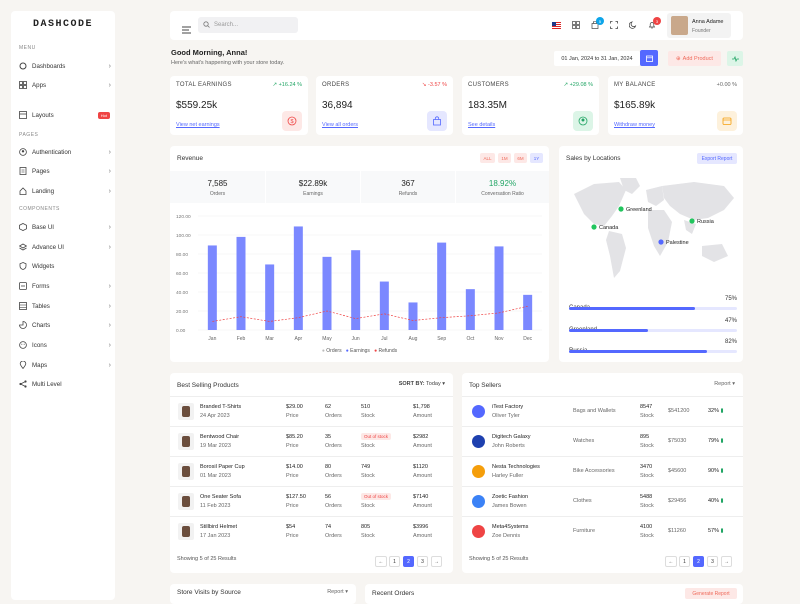 This screenshot has height=604, width=800. What do you see at coordinates (220, 441) in the screenshot?
I see `product-name: Bentwood Chair 19 Mar 2023` at bounding box center [220, 441].